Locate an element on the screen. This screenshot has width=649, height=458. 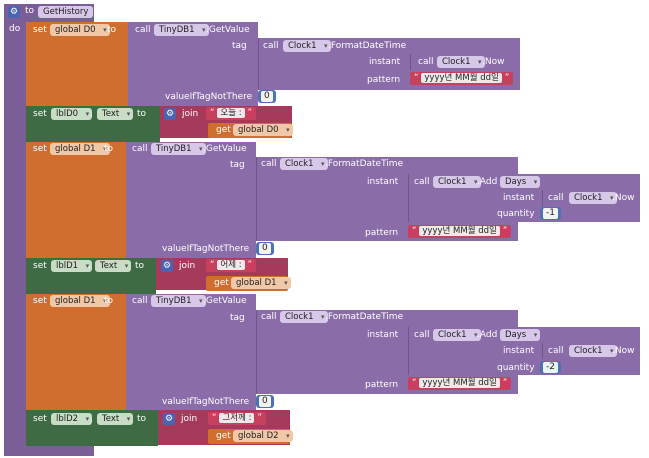
string-value: 어제 : is located at coordinates (231, 265).